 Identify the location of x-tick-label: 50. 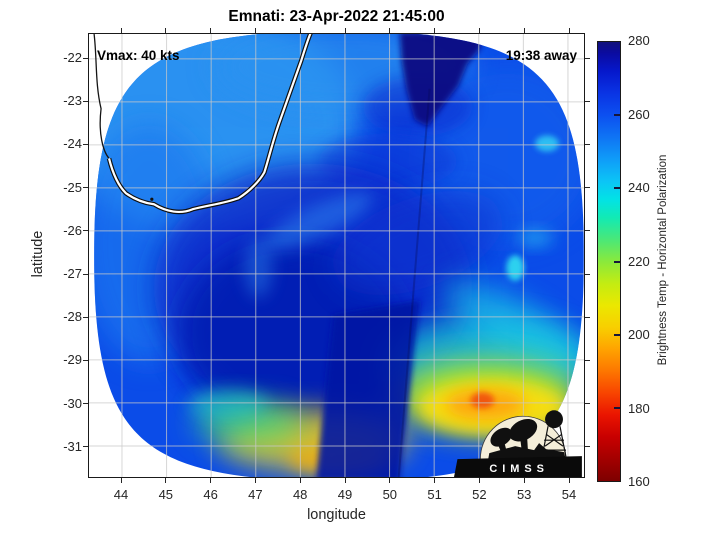
(390, 494).